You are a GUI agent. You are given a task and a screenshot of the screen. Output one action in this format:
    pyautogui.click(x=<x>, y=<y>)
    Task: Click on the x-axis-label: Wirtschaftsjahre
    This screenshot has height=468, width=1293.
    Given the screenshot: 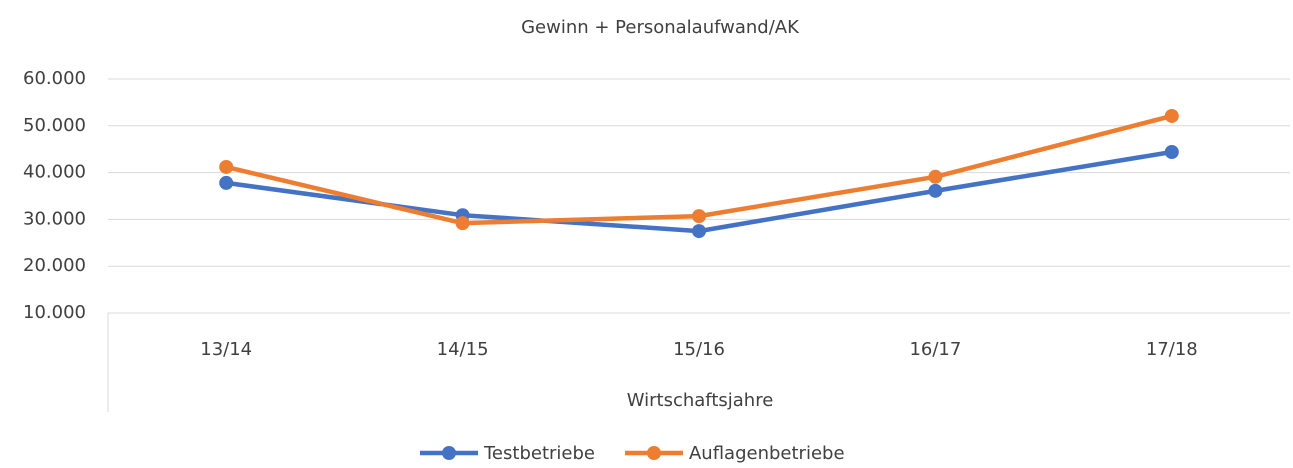 What is the action you would take?
    pyautogui.click(x=700, y=400)
    